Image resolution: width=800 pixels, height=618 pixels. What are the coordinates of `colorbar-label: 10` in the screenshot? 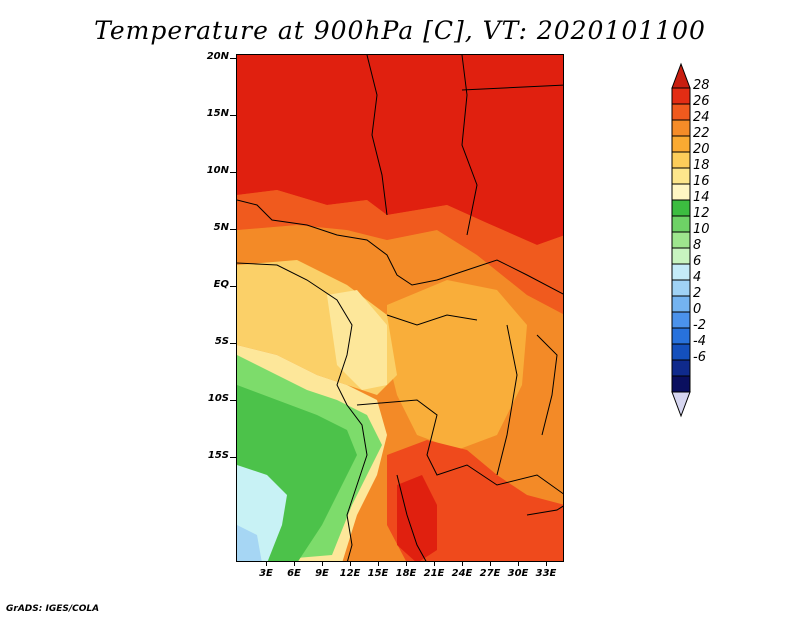 It's located at (701, 229).